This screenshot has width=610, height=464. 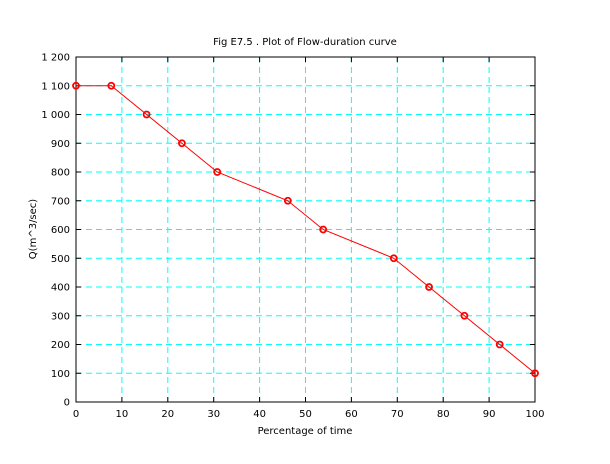 What do you see at coordinates (76, 414) in the screenshot?
I see `x-tick-label: 0` at bounding box center [76, 414].